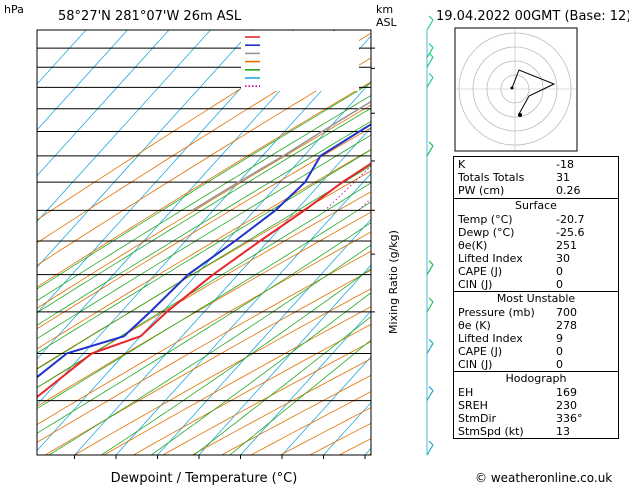 Image resolution: width=629 pixels, height=486 pixels. What do you see at coordinates (536, 364) in the screenshot?
I see `most-unstable-row: CIN (J) 0` at bounding box center [536, 364].